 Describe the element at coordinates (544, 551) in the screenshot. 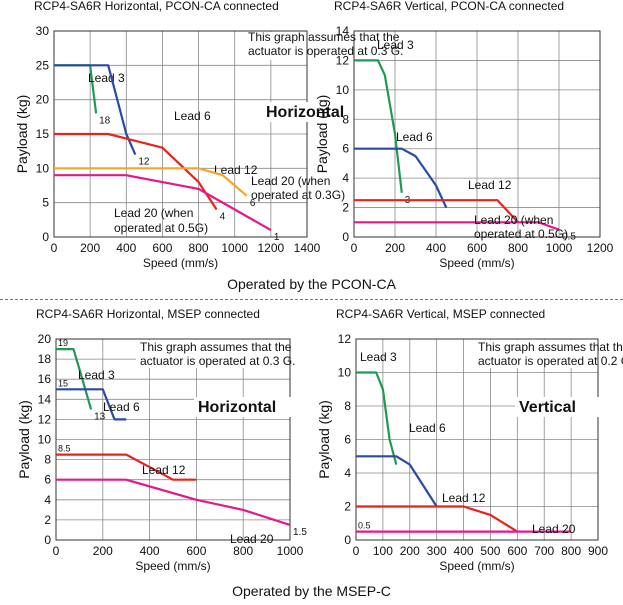

I see `x-tick-label: 700` at that location.